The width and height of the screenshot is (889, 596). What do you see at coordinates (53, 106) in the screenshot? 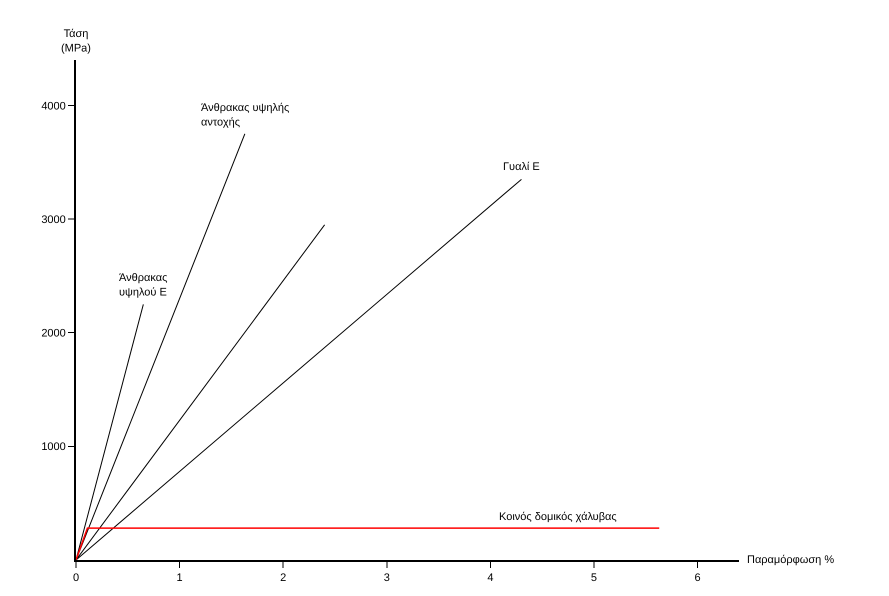
I see `y-tick-label: 4000` at bounding box center [53, 106].